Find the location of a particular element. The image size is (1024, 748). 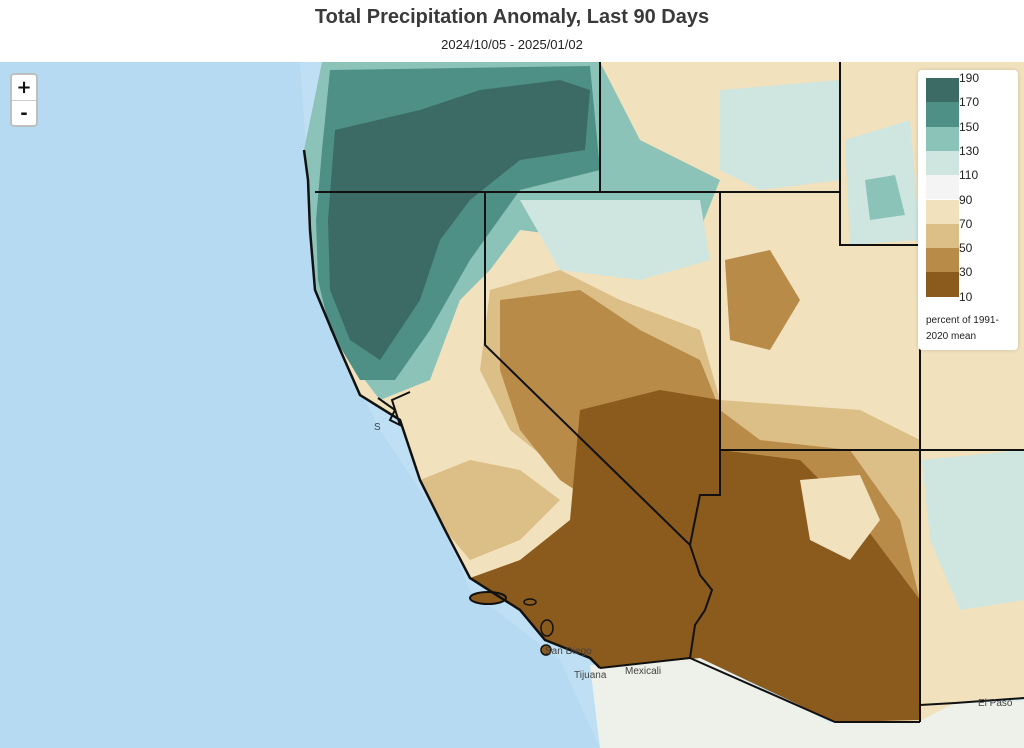

legend-tick-label: 30 is located at coordinates (966, 272).